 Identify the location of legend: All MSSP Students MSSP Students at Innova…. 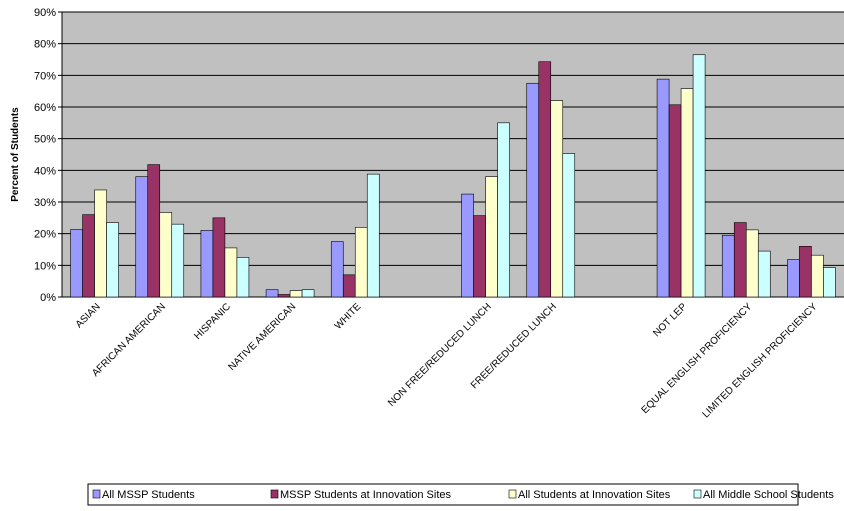
(460, 494).